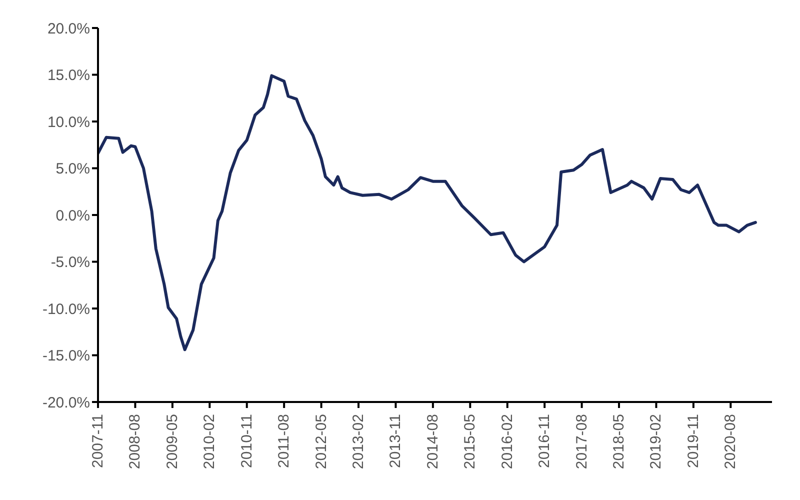 The width and height of the screenshot is (800, 500). I want to click on x-tick-label: 2018-05, so click(619, 442).